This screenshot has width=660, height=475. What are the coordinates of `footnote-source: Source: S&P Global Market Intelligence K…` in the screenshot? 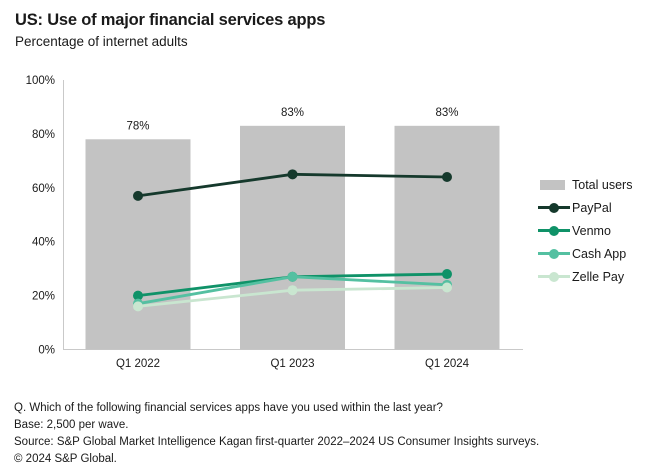 It's located at (277, 442).